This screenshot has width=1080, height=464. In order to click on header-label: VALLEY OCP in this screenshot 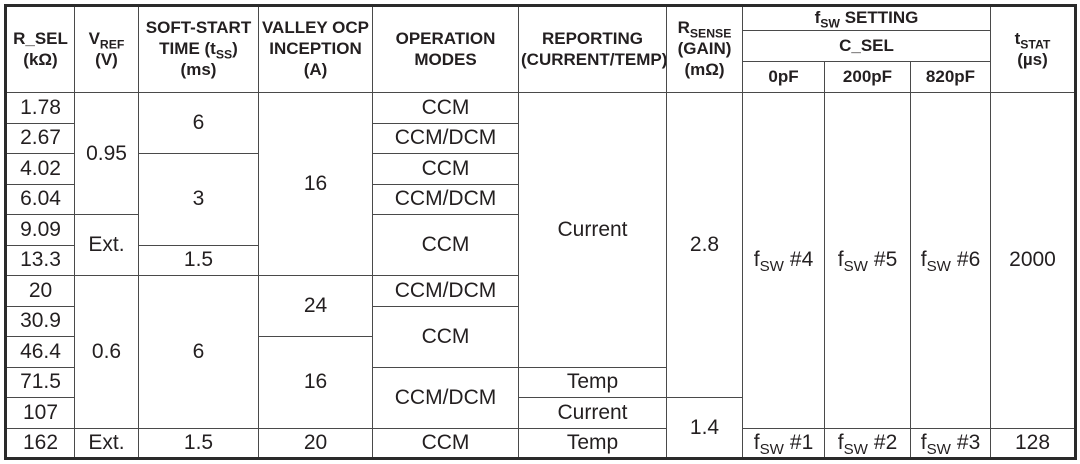, I will do `click(315, 28)`.